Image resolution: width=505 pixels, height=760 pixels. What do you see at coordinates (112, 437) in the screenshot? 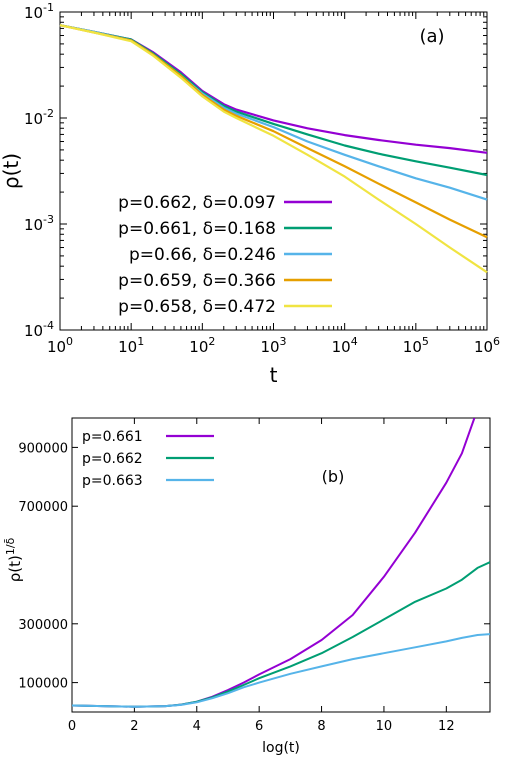
I see `legend-label-b: p=0.661` at bounding box center [112, 437].